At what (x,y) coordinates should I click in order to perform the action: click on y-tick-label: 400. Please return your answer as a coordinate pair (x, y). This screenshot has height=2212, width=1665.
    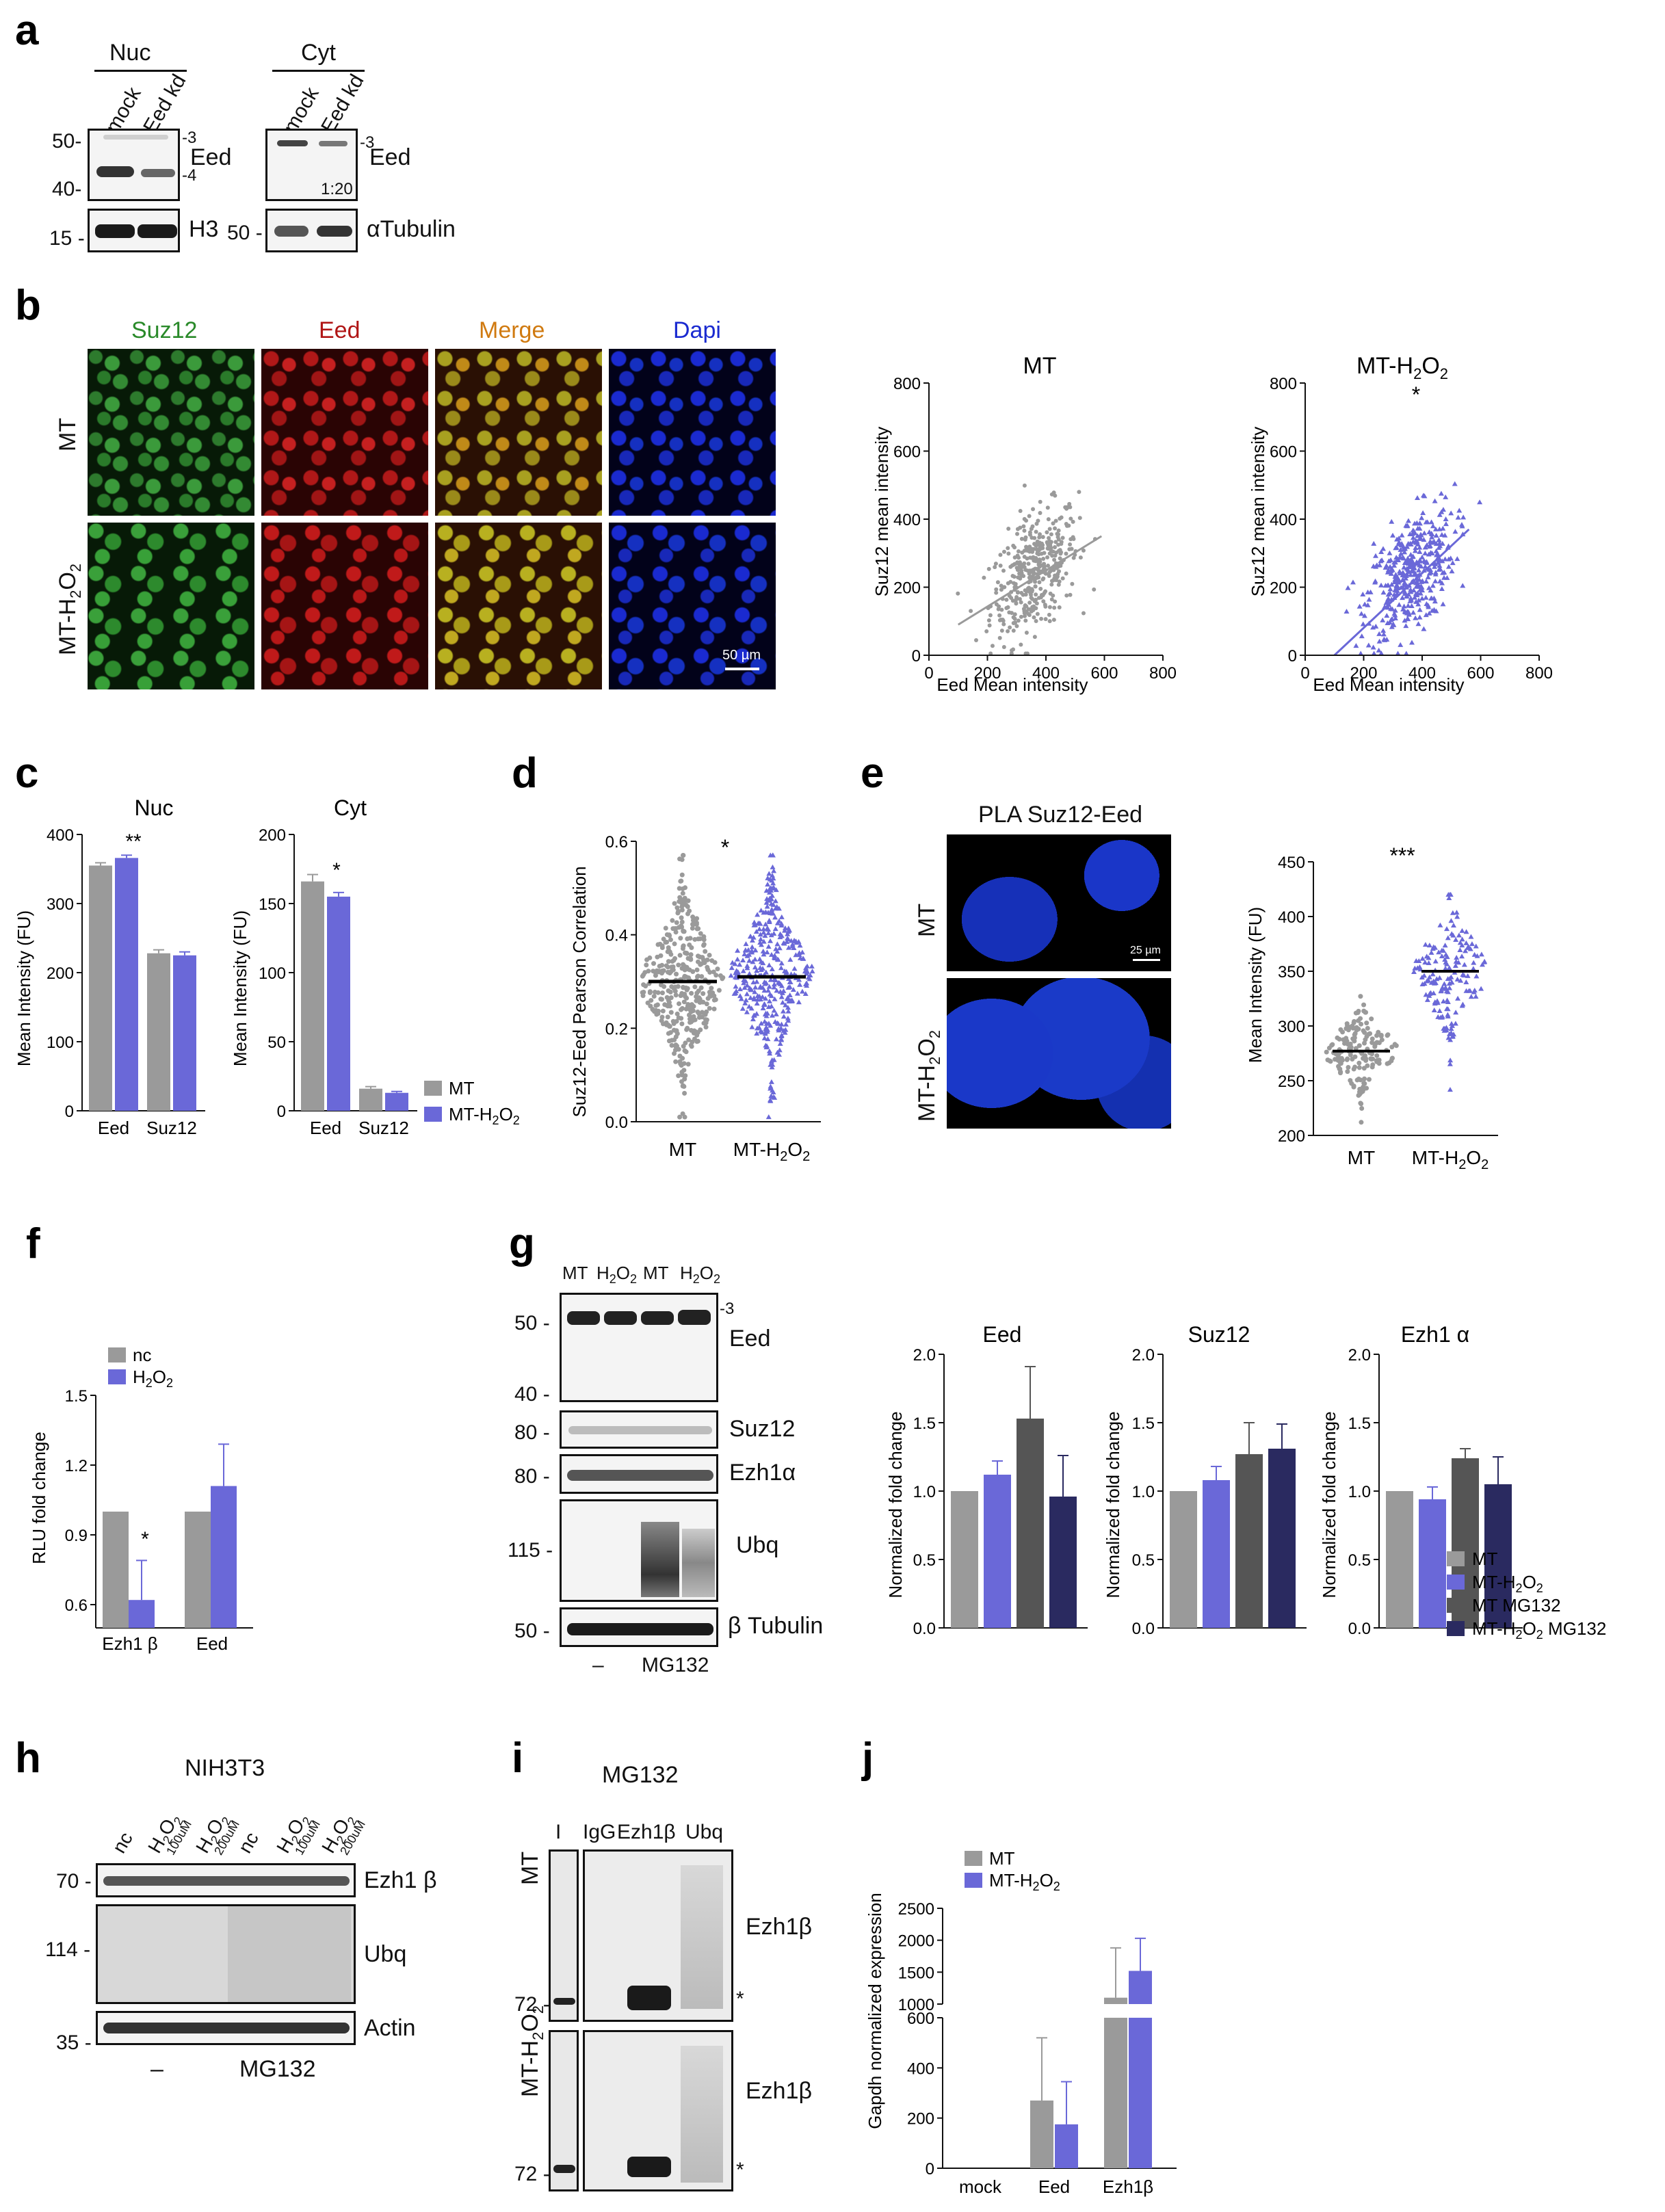
    Looking at the image, I should click on (920, 2068).